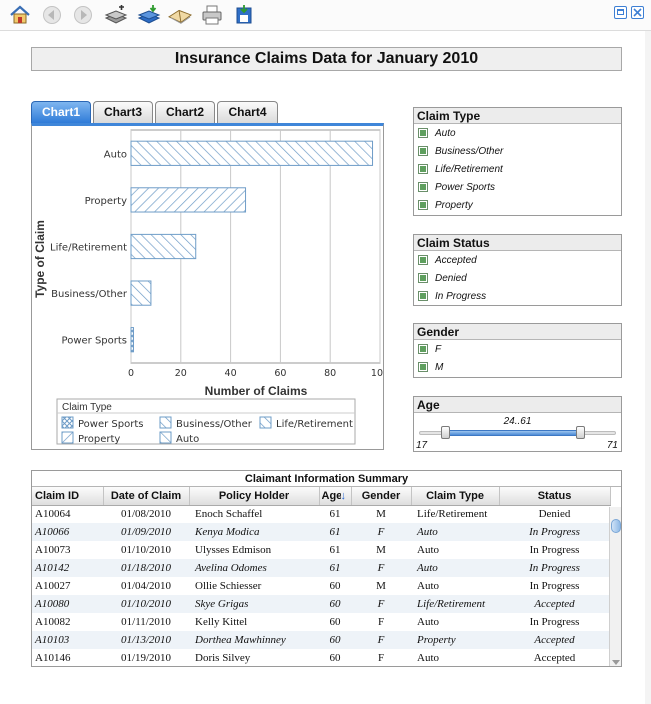 This screenshot has width=651, height=704. Describe the element at coordinates (620, 12) in the screenshot. I see `restore-icon` at that location.